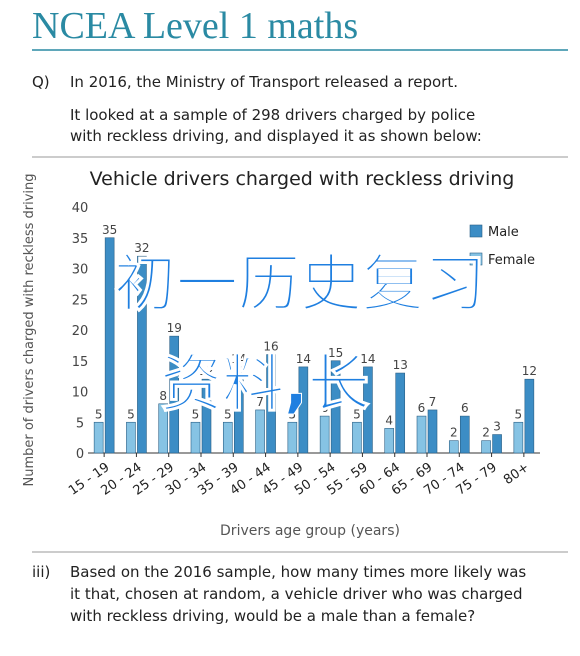 The height and width of the screenshot is (656, 580). I want to click on part-label: iii), so click(41, 572).